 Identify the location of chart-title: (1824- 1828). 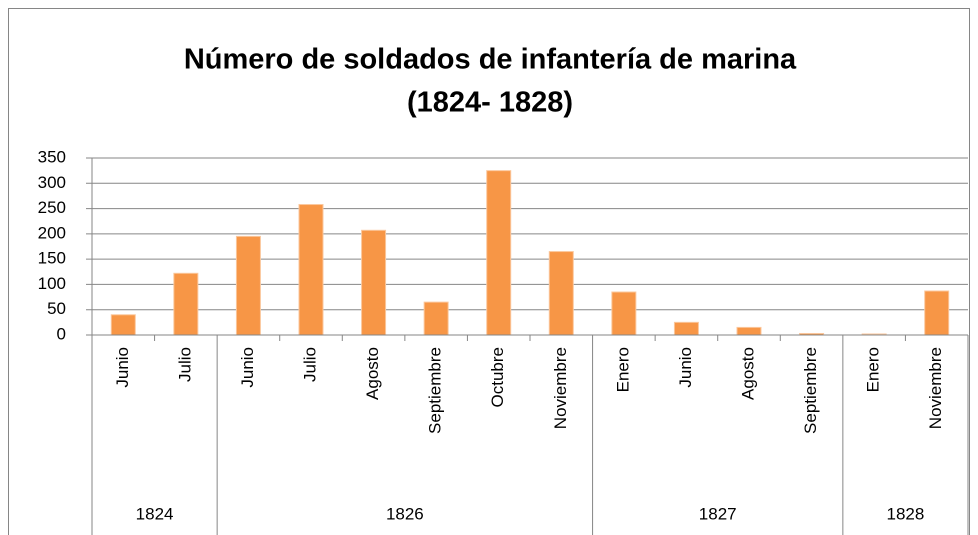
(490, 103).